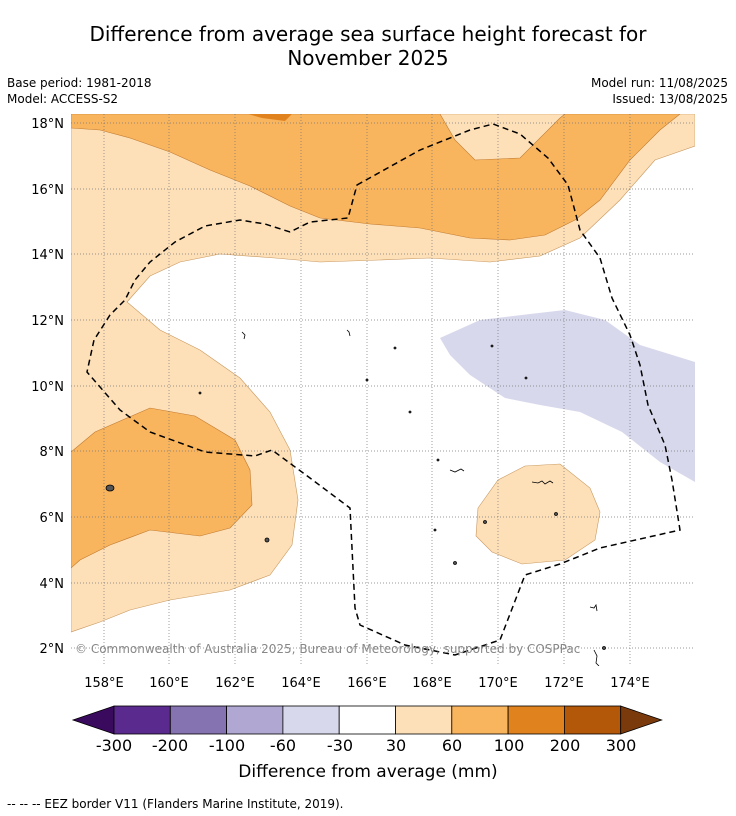 Image resolution: width=736 pixels, height=816 pixels. I want to click on colorbar-label: -200, so click(170, 745).